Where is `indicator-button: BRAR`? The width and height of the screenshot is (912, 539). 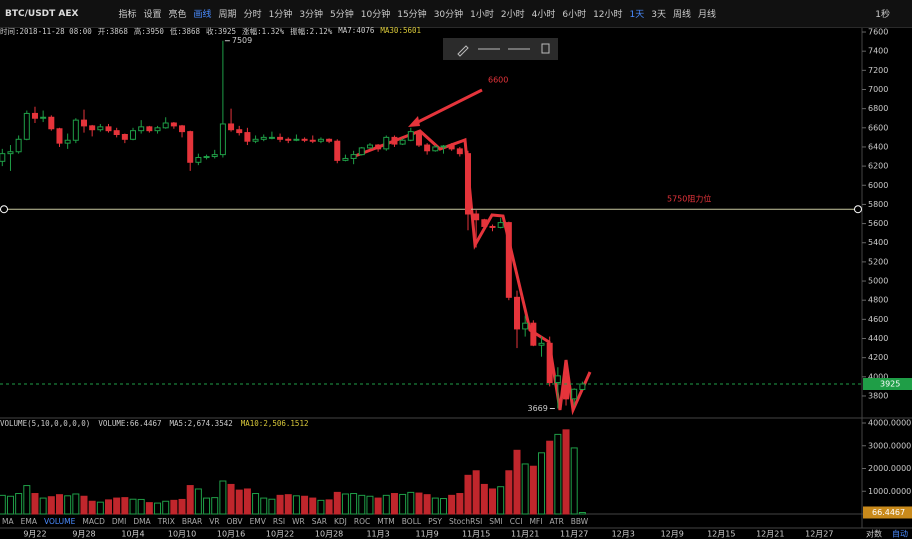
indicator-button: BRAR is located at coordinates (192, 521).